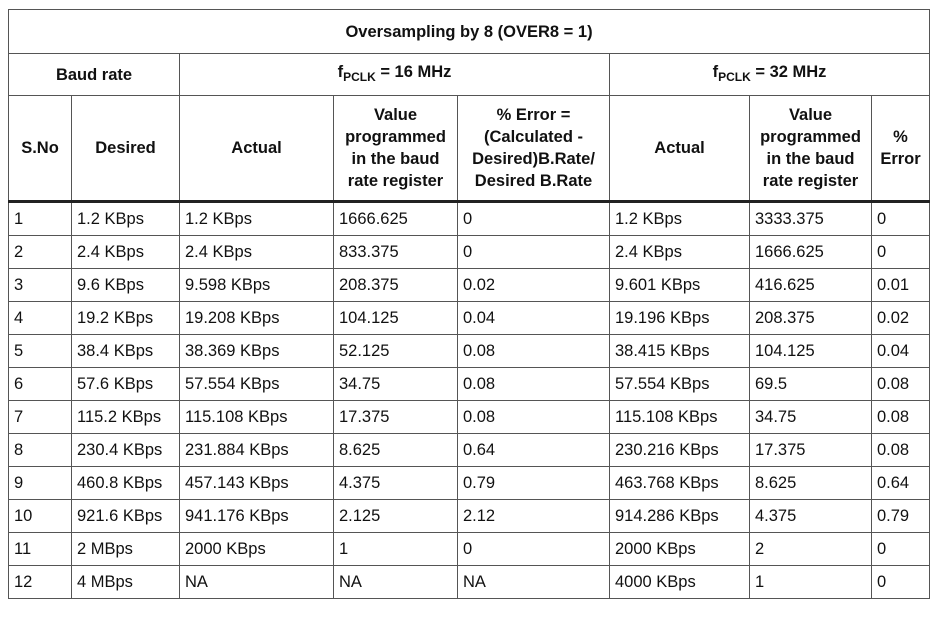 This screenshot has height=619, width=939. What do you see at coordinates (900, 149) in the screenshot?
I see `column-header: % Error` at bounding box center [900, 149].